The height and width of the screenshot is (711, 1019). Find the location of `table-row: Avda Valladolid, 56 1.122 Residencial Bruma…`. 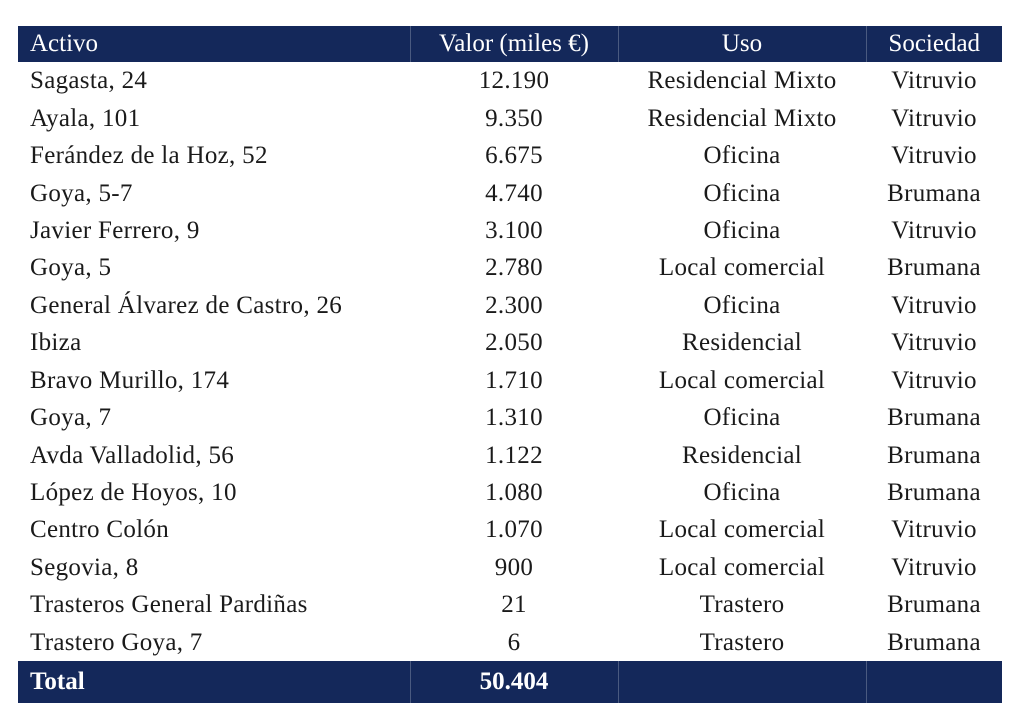

table-row: Avda Valladolid, 56 1.122 Residencial Bruma… is located at coordinates (510, 454).